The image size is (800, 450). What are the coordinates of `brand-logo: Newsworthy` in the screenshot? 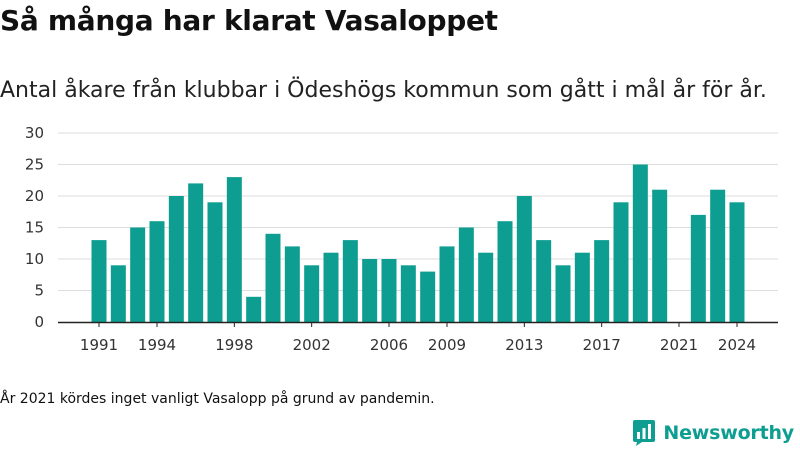 It's located at (713, 433).